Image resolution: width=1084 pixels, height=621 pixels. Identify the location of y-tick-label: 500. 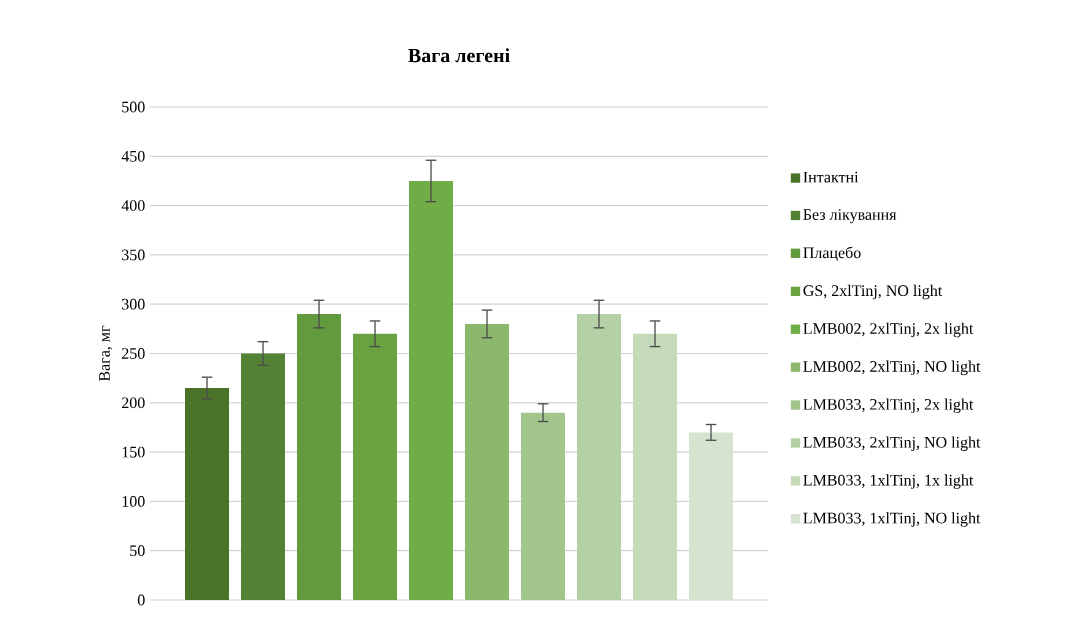
(133, 107).